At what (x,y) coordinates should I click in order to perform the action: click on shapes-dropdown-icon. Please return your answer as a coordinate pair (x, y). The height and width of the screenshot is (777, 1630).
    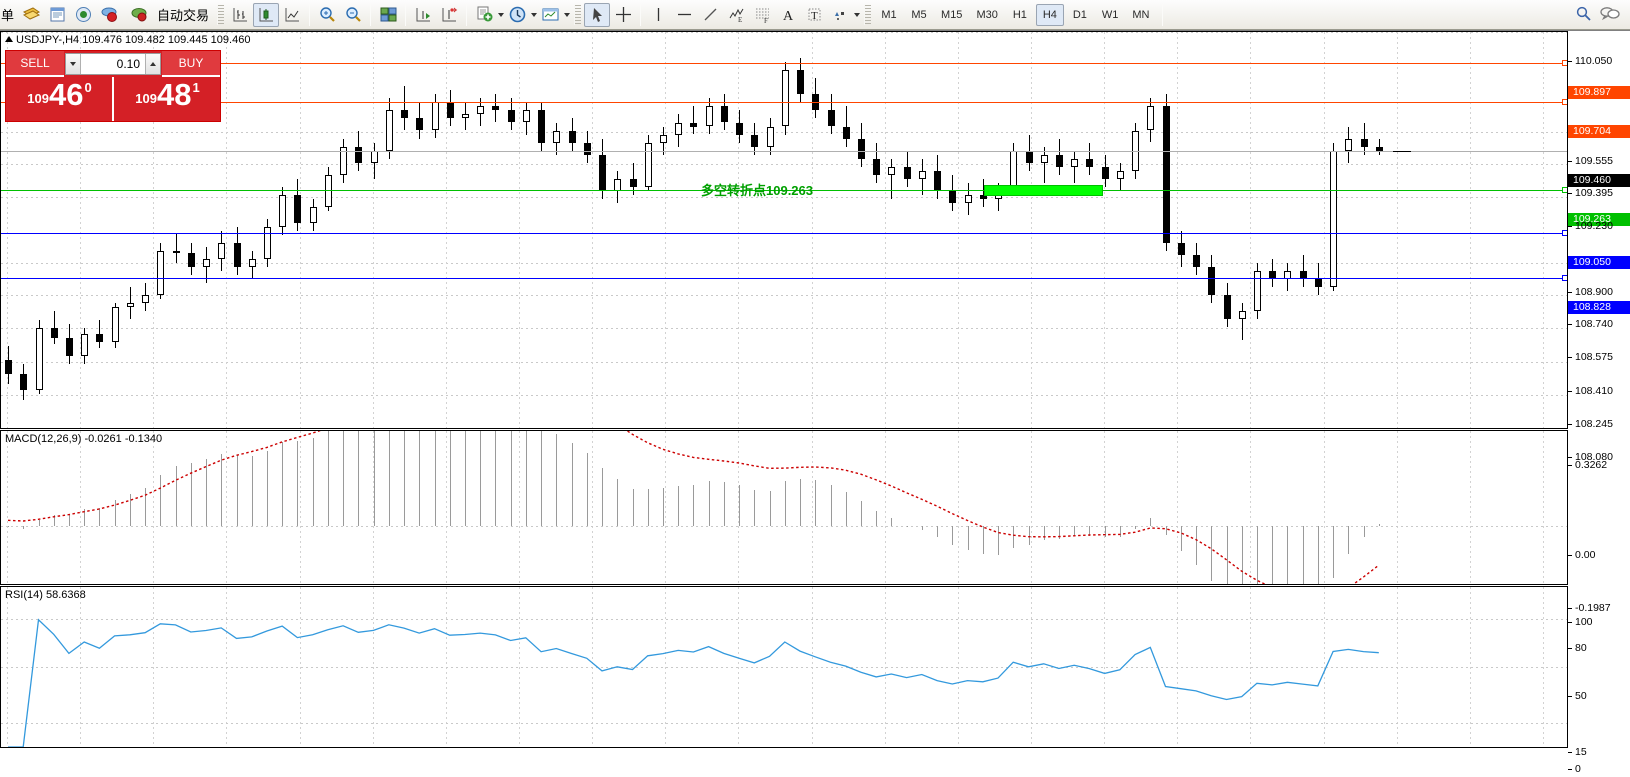
    Looking at the image, I should click on (857, 14).